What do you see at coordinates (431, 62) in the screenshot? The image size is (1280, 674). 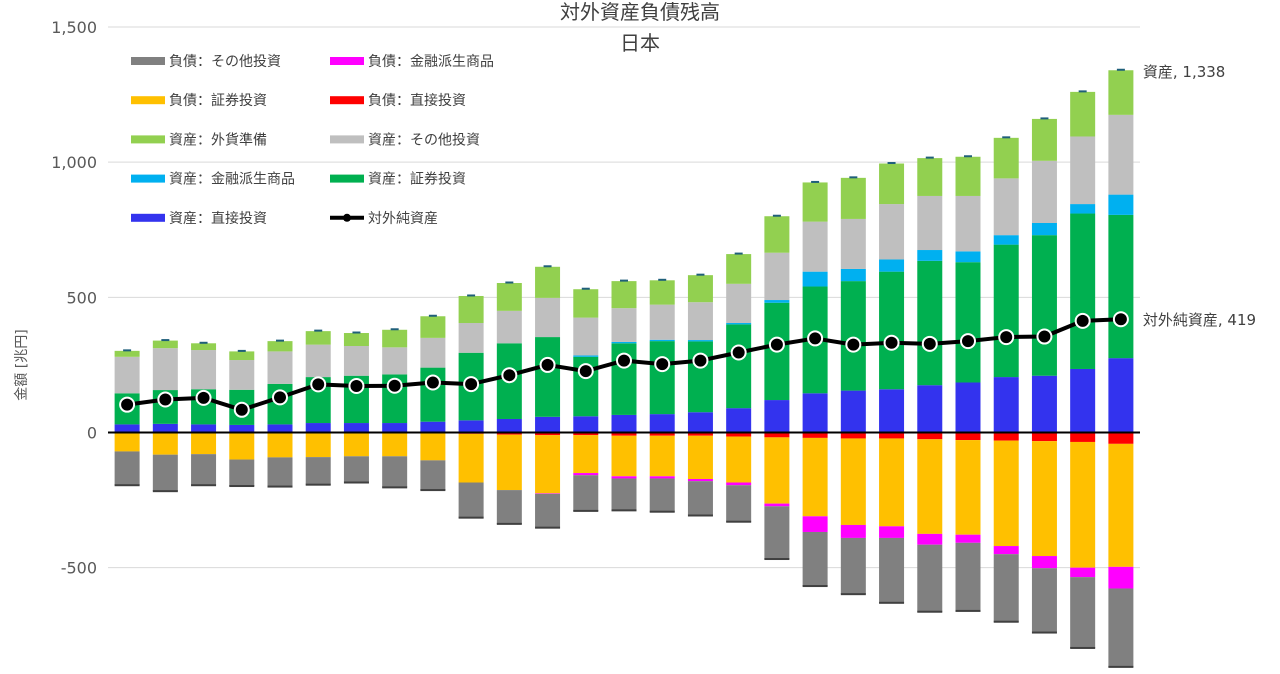 I see `legend-label-l_deriv: 負債：金融派生商品` at bounding box center [431, 62].